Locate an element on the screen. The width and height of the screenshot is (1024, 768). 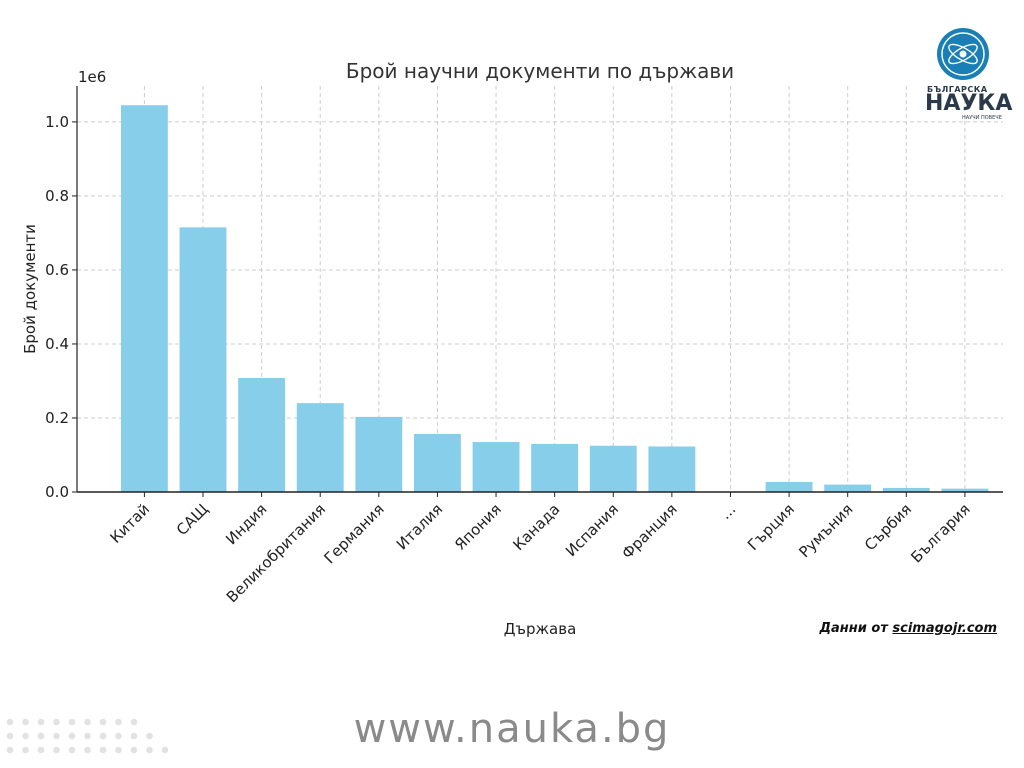
x-tick-label: Италия is located at coordinates (419, 526).